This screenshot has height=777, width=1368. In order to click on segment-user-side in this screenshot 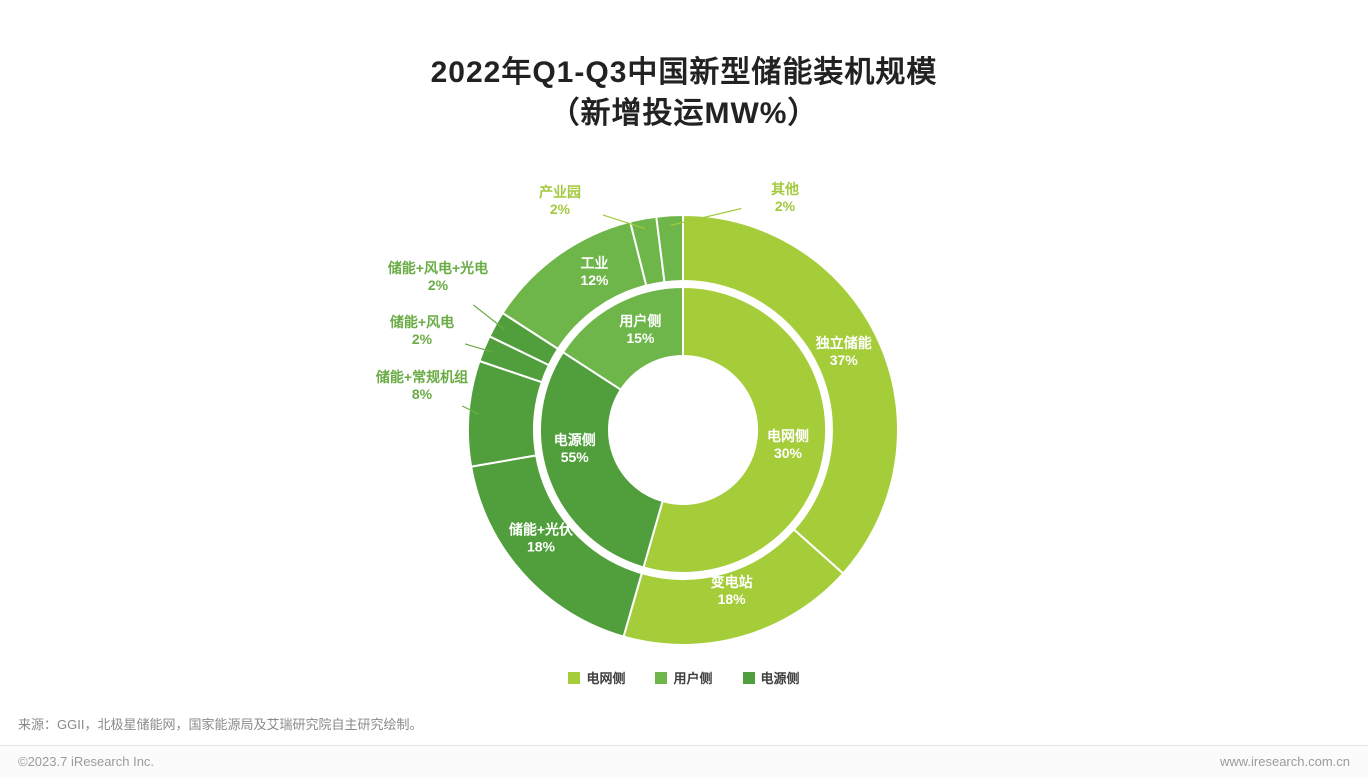, I will do `click(623, 338)`.